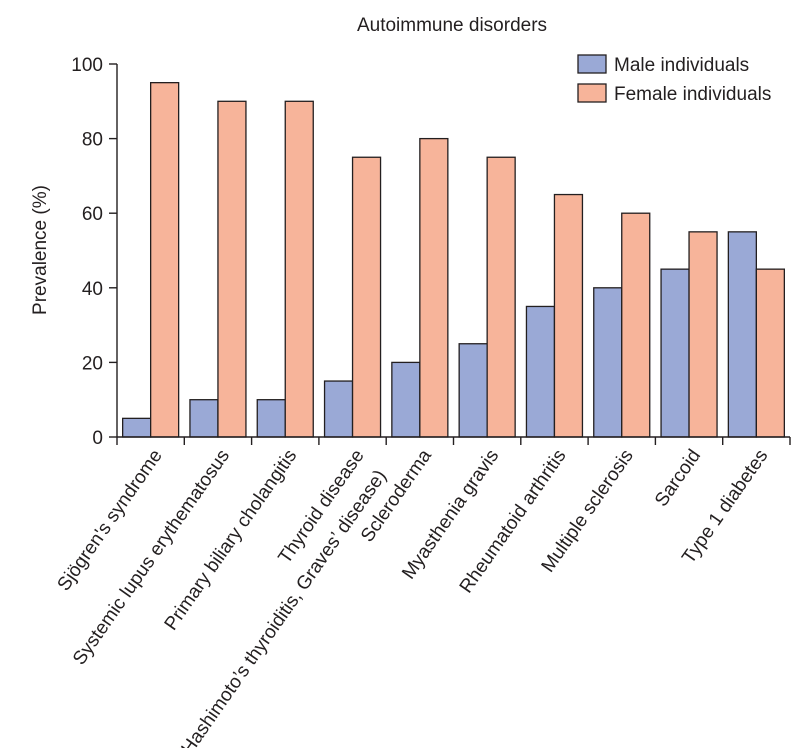  Describe the element at coordinates (97, 438) in the screenshot. I see `y-tick-label: 0` at that location.